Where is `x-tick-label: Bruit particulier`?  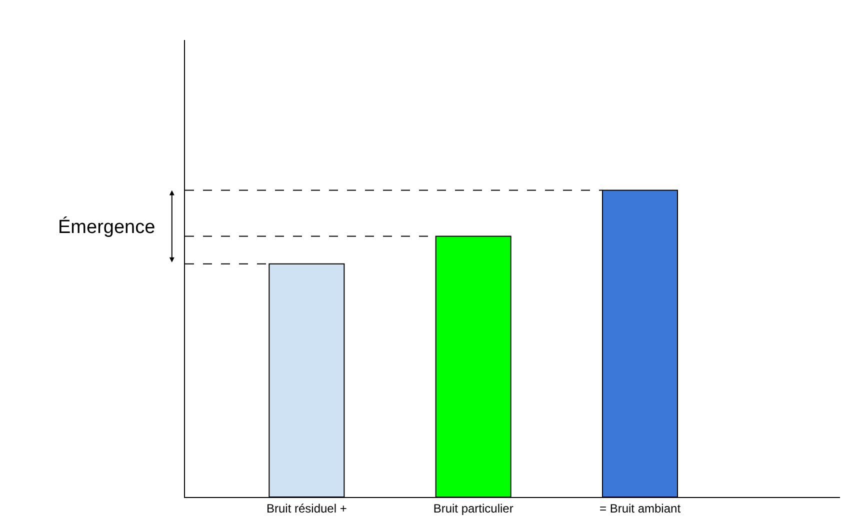 x-tick-label: Bruit particulier is located at coordinates (473, 508).